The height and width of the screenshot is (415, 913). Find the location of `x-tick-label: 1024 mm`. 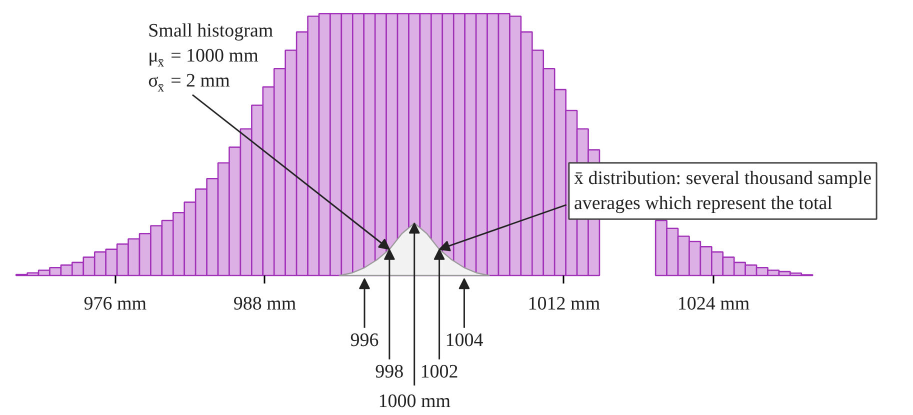

x-tick-label: 1024 mm is located at coordinates (713, 304).